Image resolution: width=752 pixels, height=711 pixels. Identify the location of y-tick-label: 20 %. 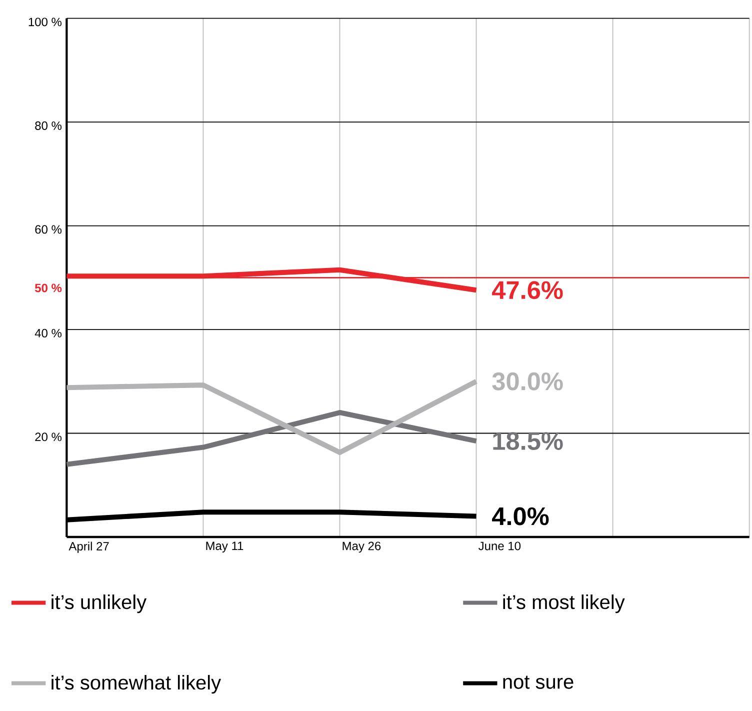
(48, 437).